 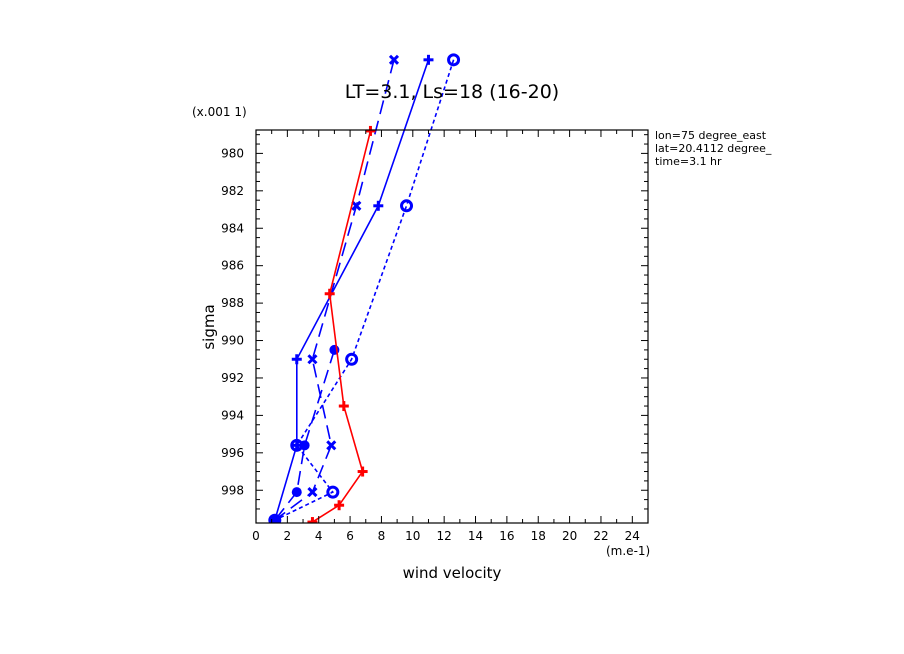 What do you see at coordinates (569, 536) in the screenshot?
I see `x-tick-label: 20` at bounding box center [569, 536].